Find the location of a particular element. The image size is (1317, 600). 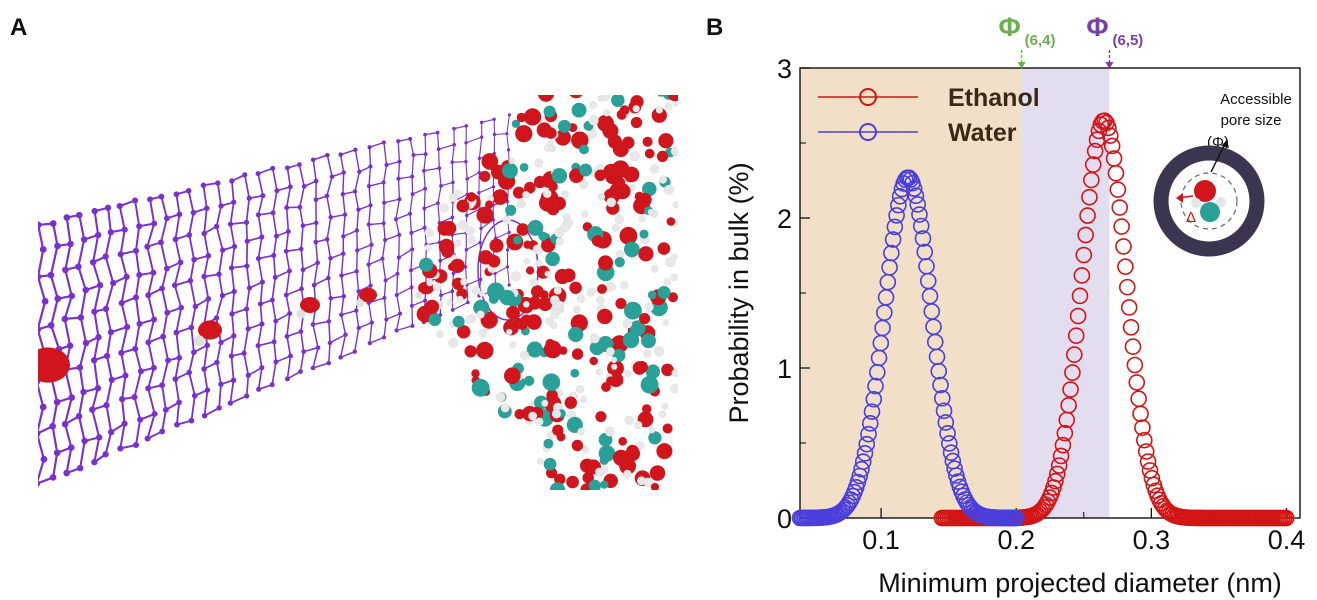

inset-text-line2: pore size is located at coordinates (1251, 120).